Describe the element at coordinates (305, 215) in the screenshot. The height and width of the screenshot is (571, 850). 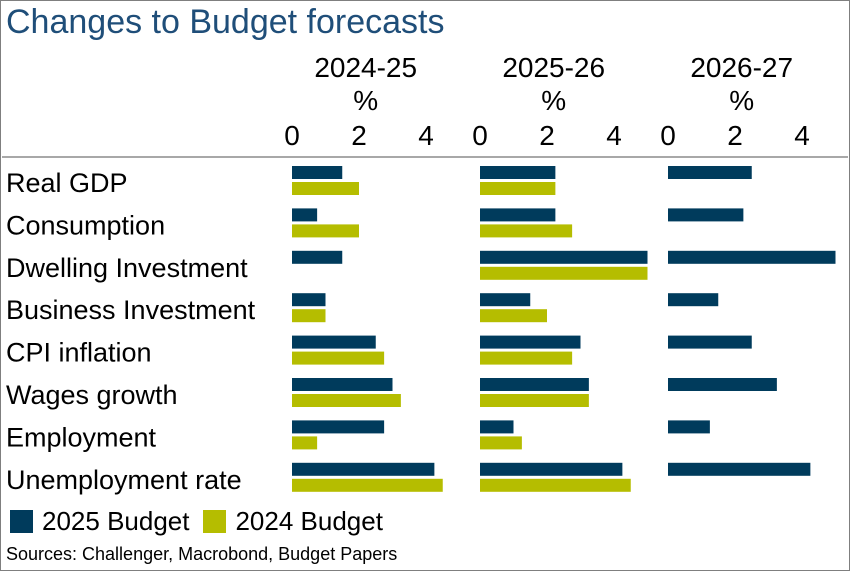
I see `bar-2024-25-2025-budget-consumption` at that location.